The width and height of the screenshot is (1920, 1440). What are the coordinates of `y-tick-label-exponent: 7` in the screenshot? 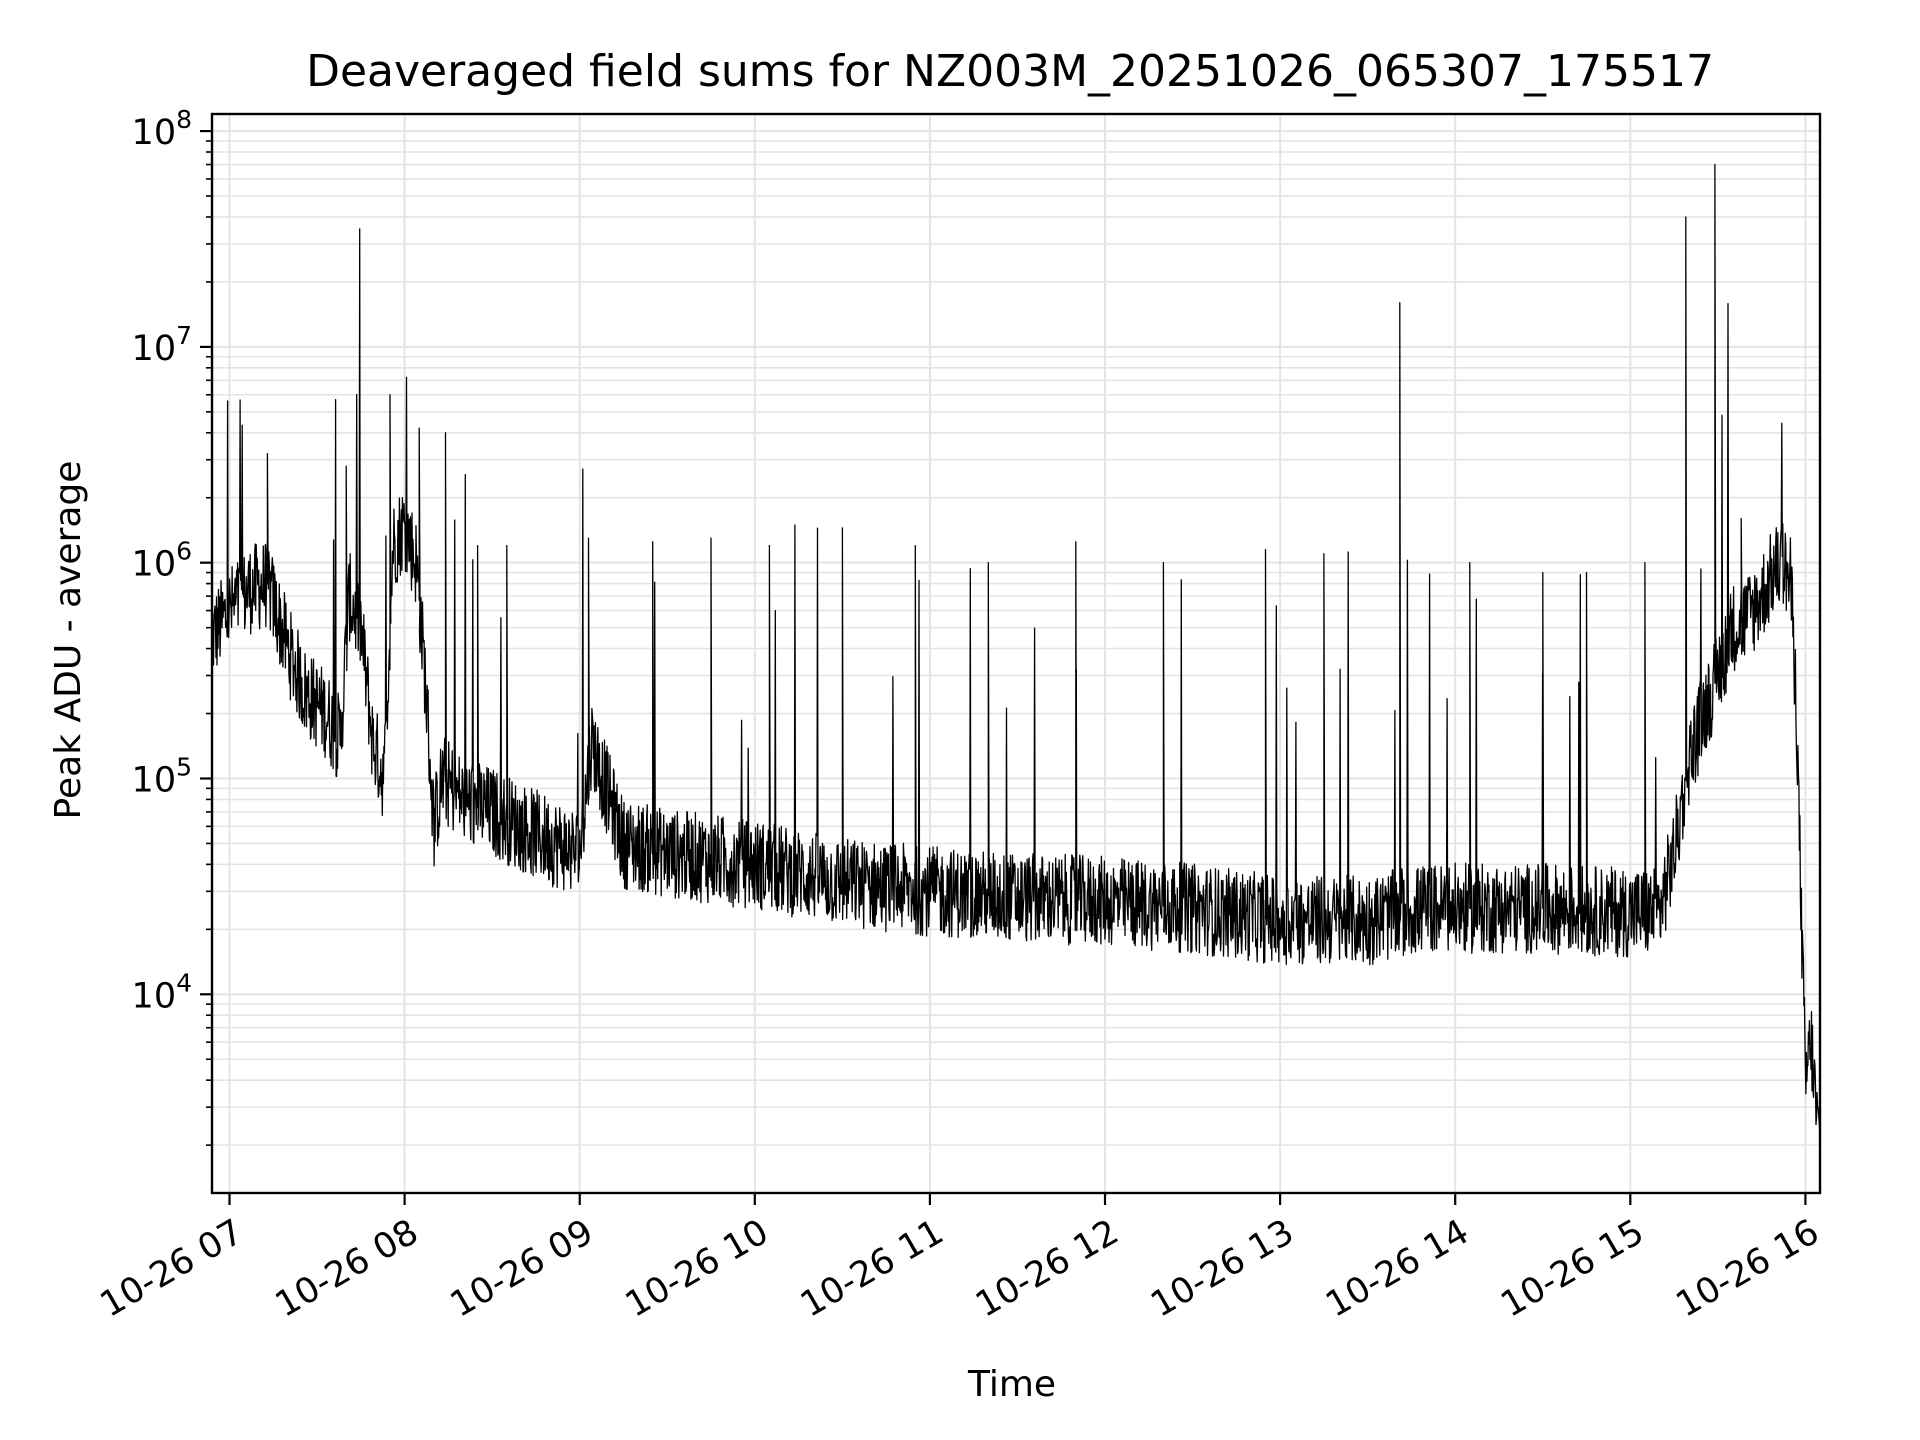 It's located at (184, 335).